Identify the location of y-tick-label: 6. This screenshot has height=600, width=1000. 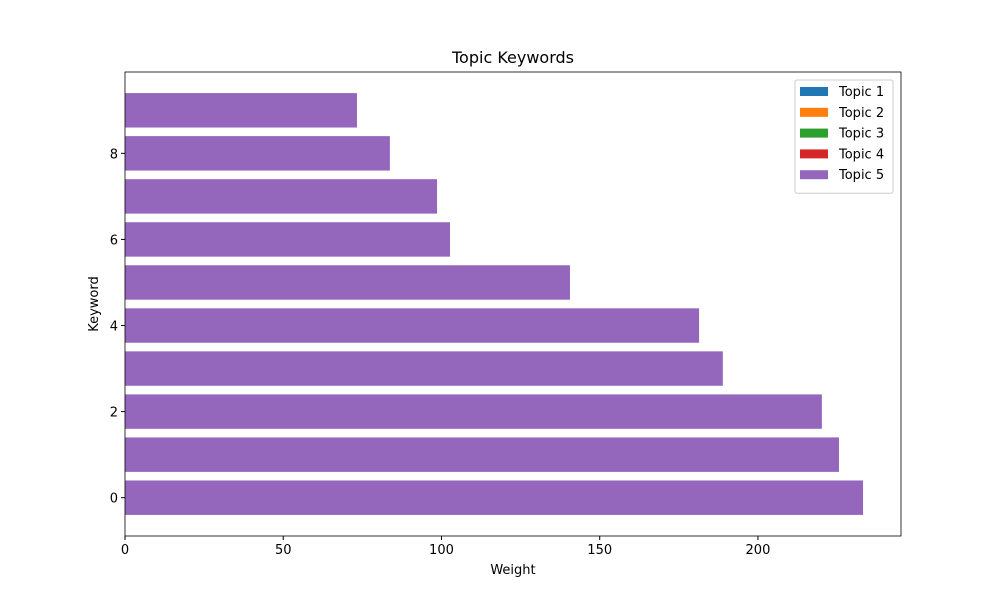
(114, 240).